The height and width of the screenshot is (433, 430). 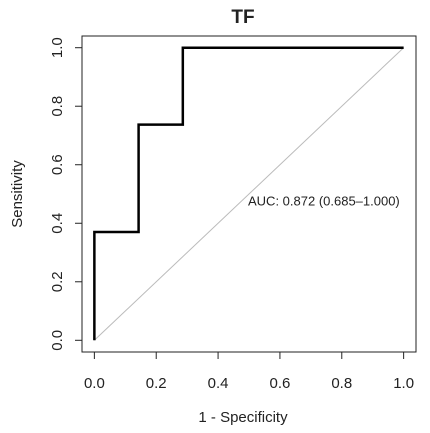 I want to click on x-axis-label: 1 - Specificity, so click(x=243, y=417).